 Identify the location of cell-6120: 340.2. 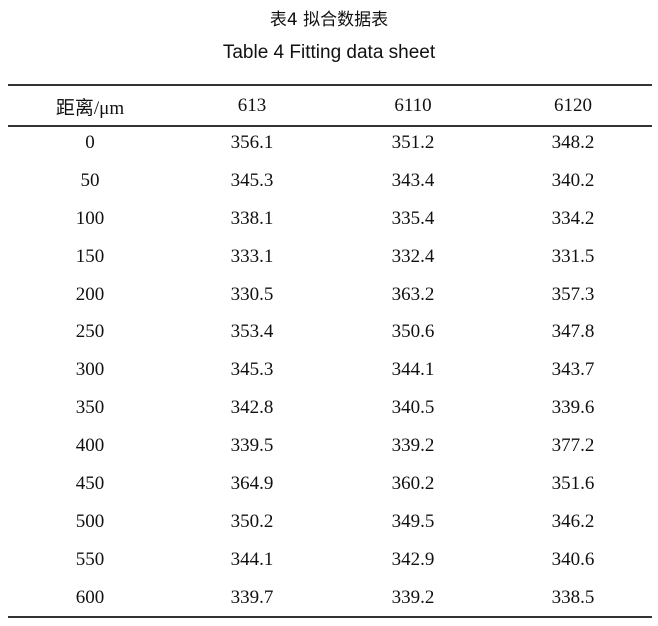
(573, 180).